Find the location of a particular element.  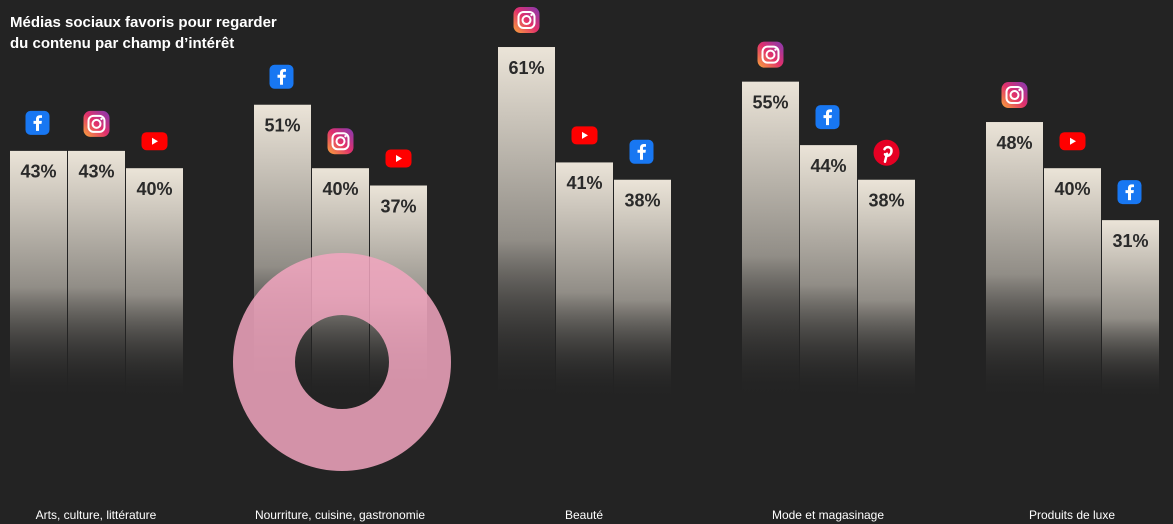

chart-title: du contenu par champ d’intérêt is located at coordinates (122, 43).